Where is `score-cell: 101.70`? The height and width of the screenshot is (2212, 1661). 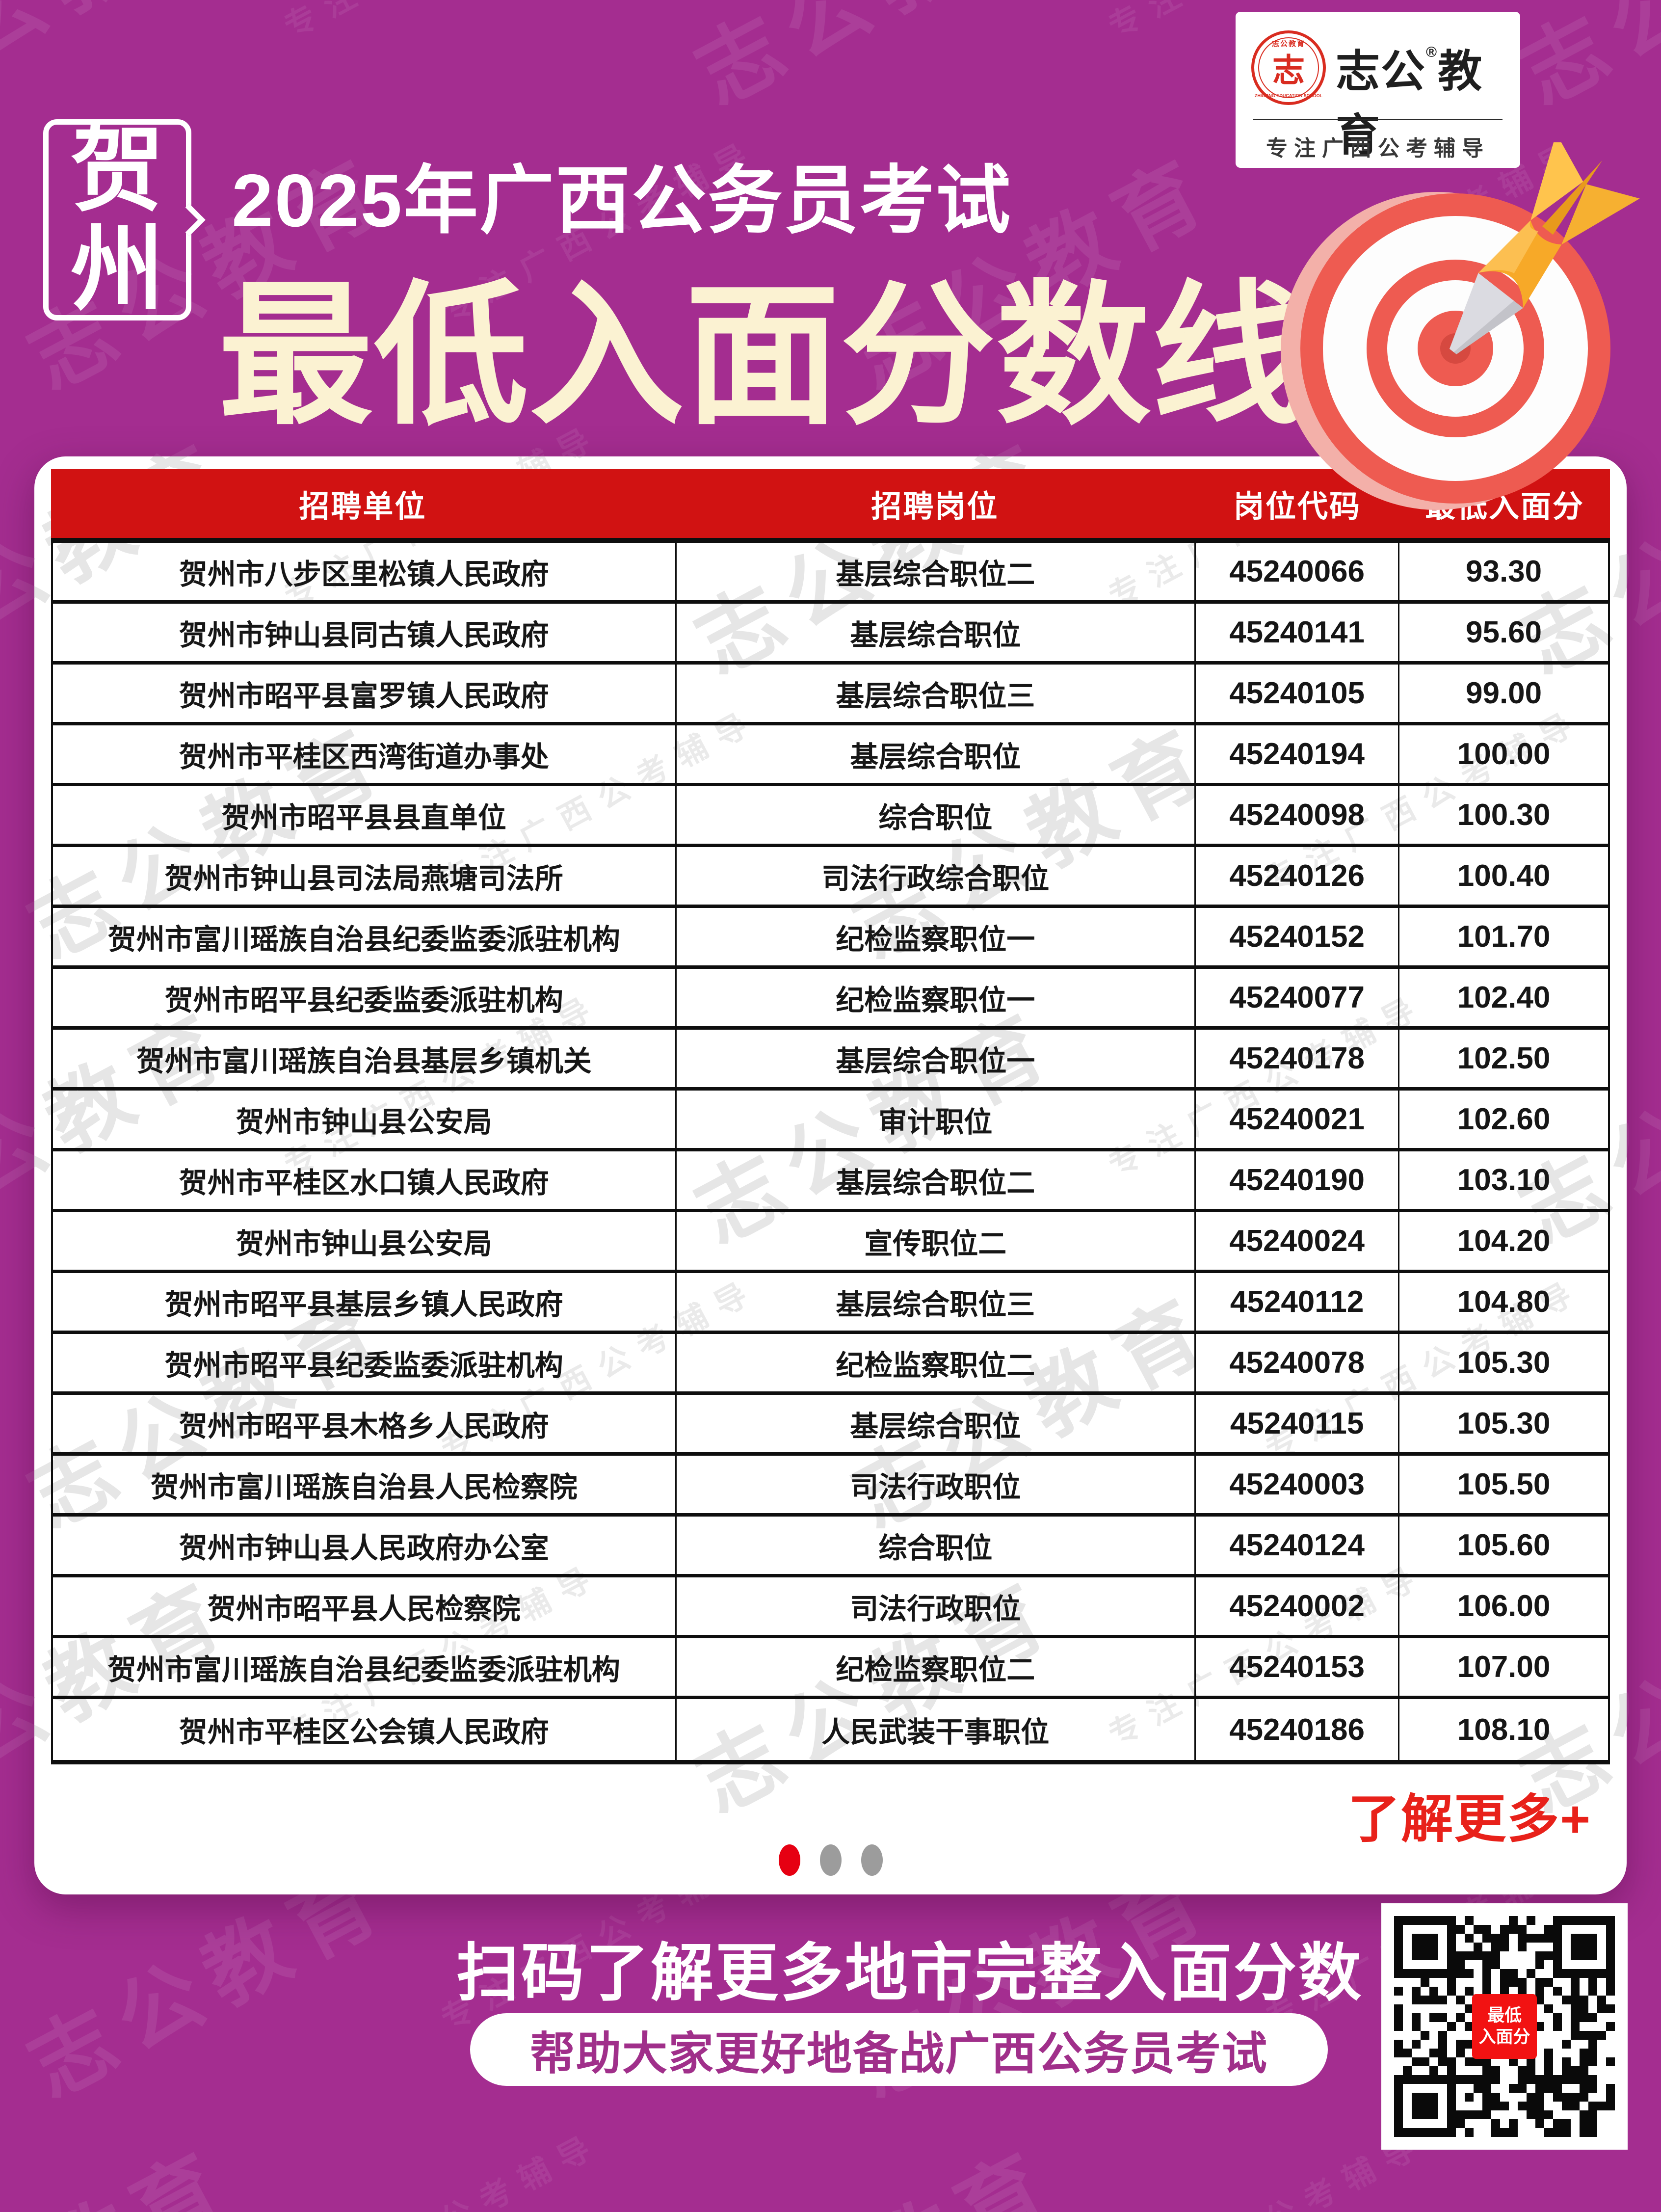 score-cell: 101.70 is located at coordinates (1503, 937).